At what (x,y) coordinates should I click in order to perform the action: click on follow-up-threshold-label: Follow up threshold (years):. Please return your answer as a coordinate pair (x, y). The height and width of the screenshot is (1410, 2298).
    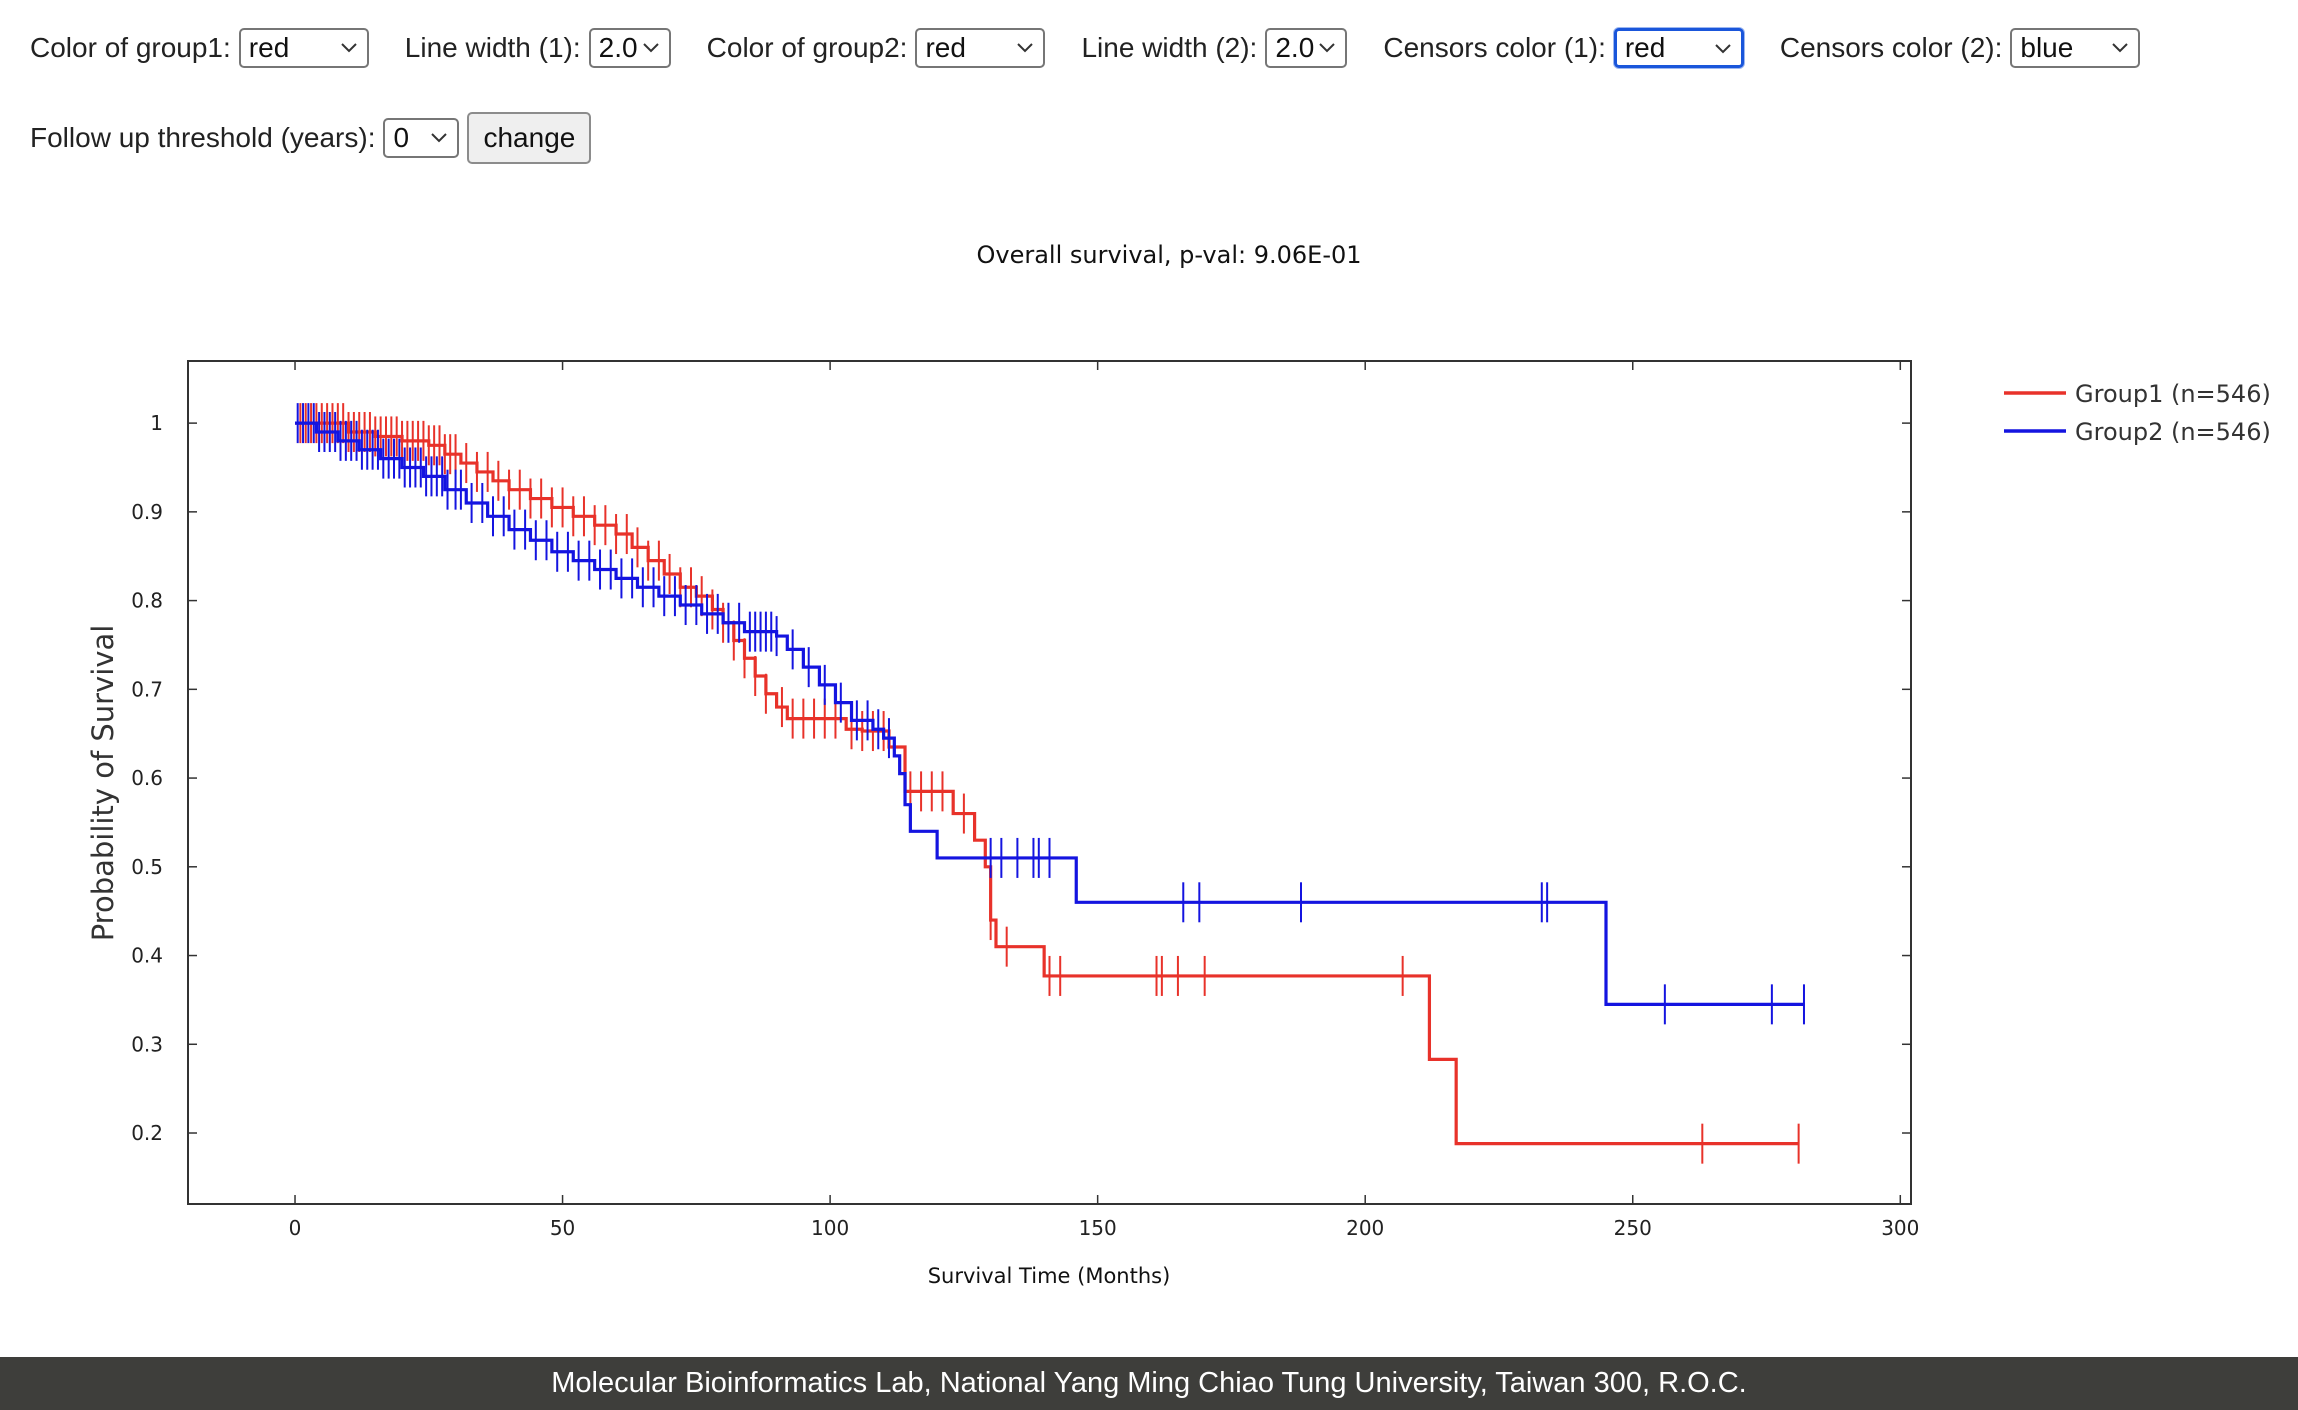
    Looking at the image, I should click on (203, 137).